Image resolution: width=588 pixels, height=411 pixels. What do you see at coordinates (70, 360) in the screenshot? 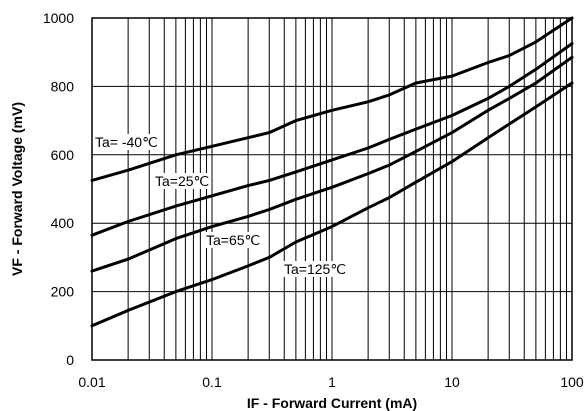
I see `y-tick-label: 0` at bounding box center [70, 360].